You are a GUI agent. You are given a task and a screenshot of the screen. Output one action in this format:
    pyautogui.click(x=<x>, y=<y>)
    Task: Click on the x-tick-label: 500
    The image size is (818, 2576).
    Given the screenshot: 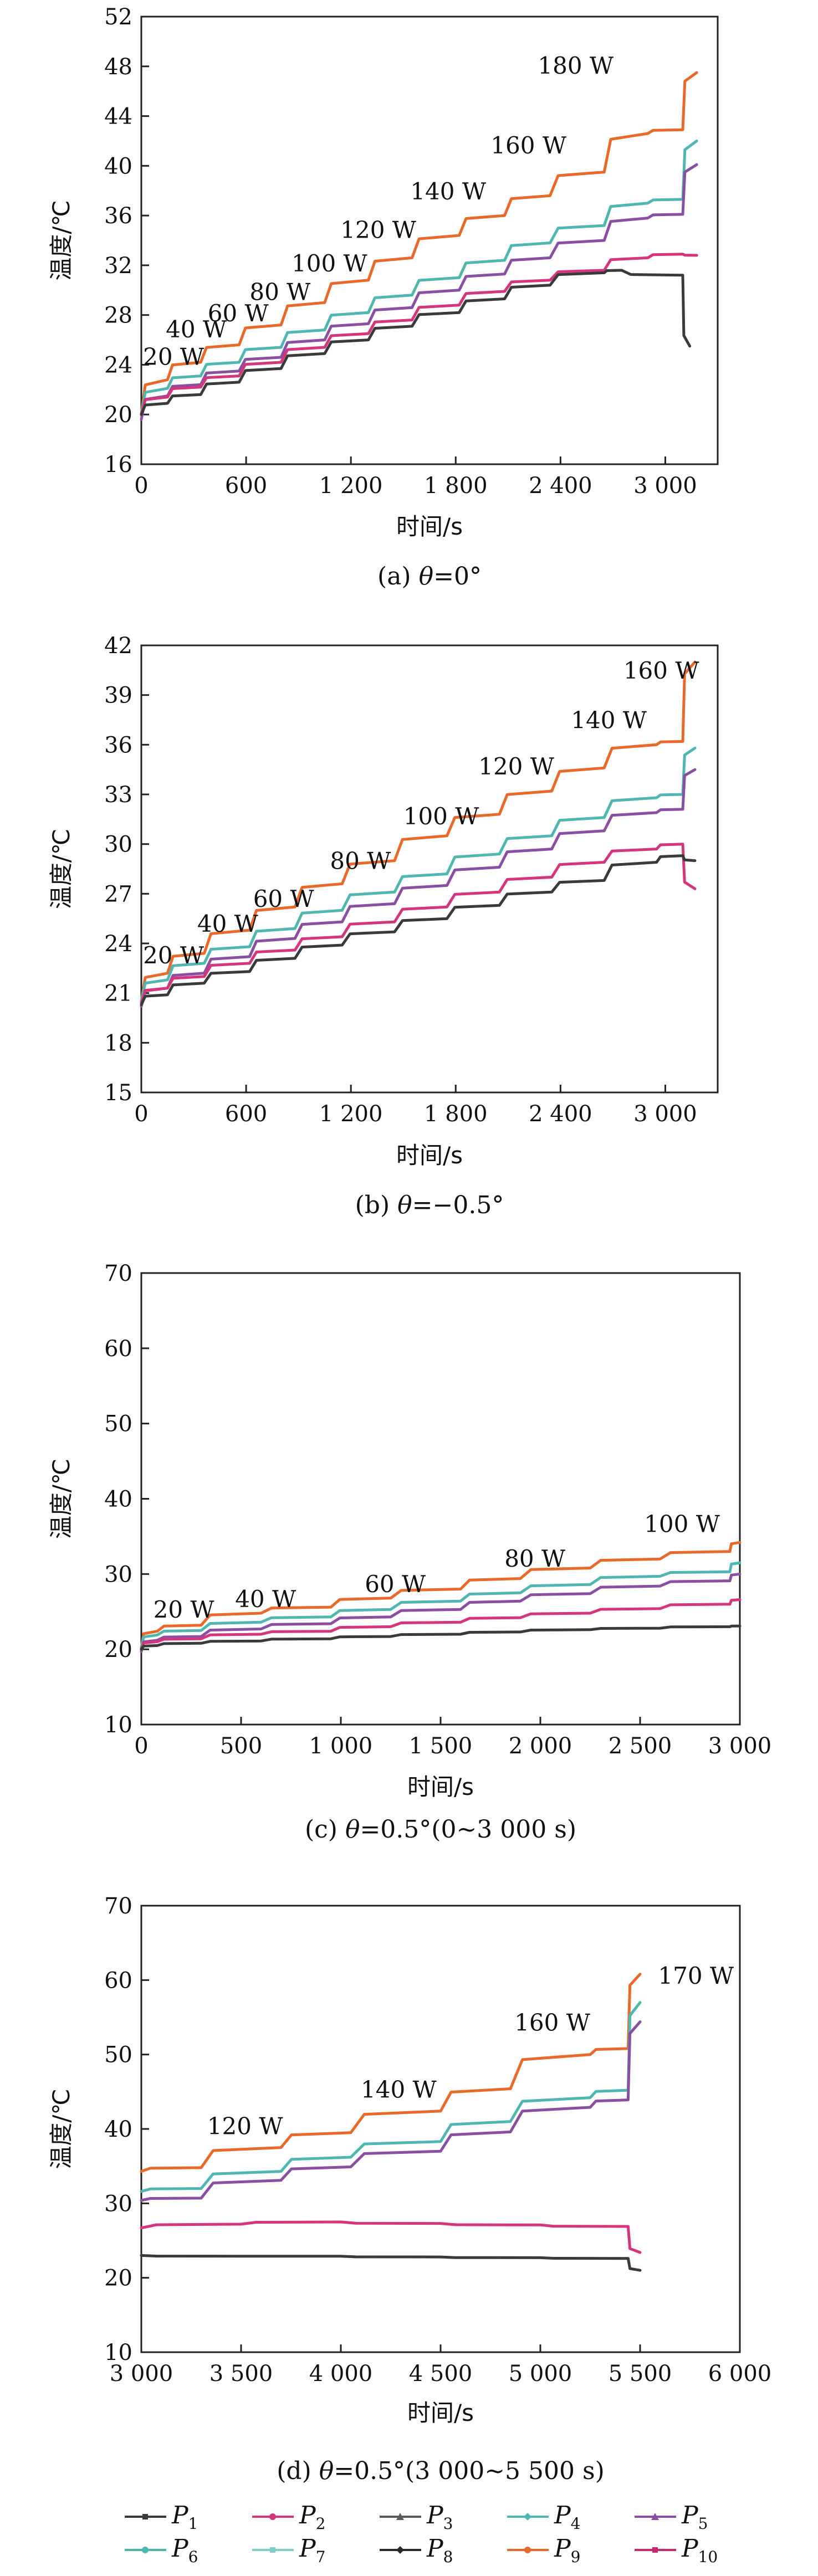 What is the action you would take?
    pyautogui.click(x=241, y=1746)
    